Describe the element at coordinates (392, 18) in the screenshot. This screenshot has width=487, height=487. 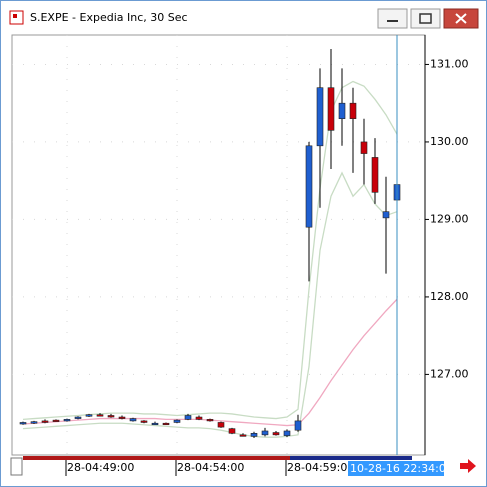
I see `minimize-button` at that location.